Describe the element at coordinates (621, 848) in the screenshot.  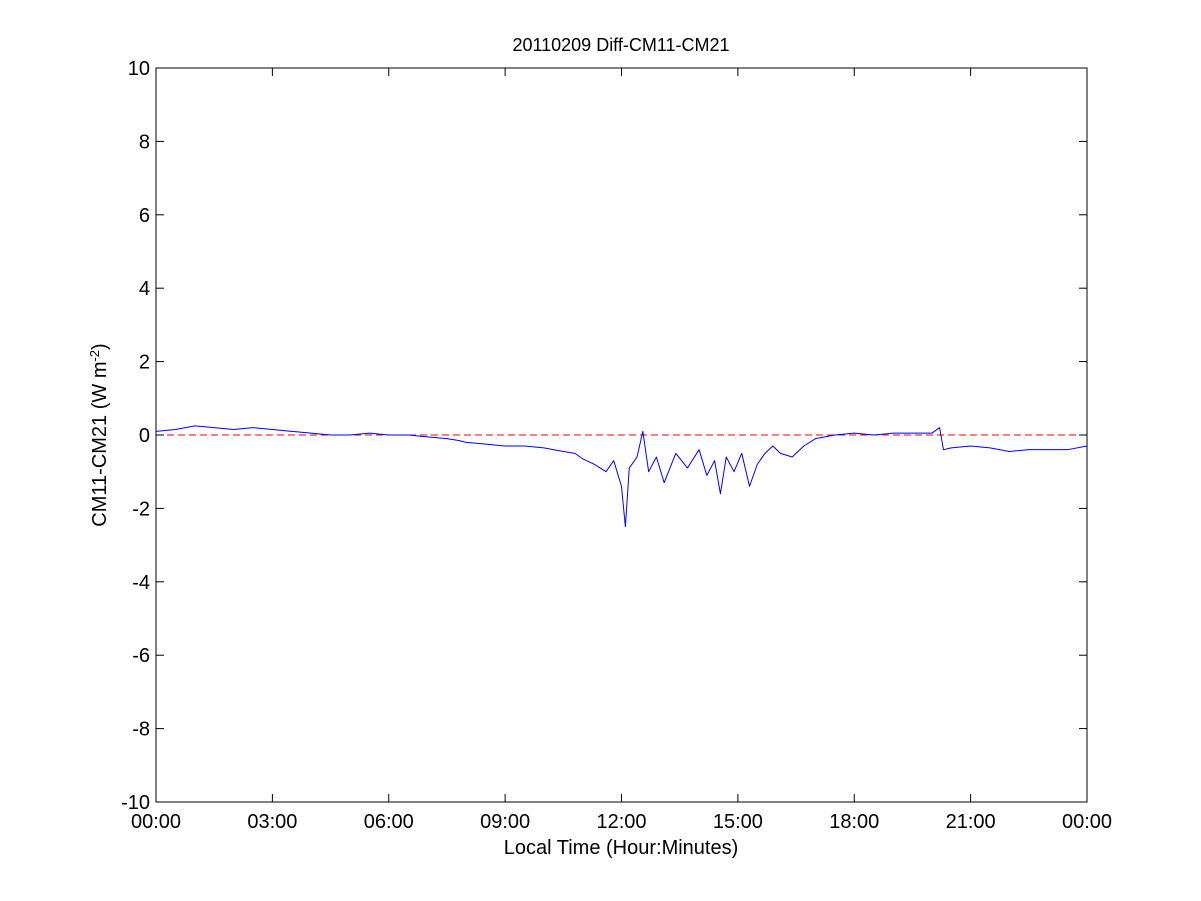
I see `x-axis-label: Local Time (Hour:Minutes)` at that location.